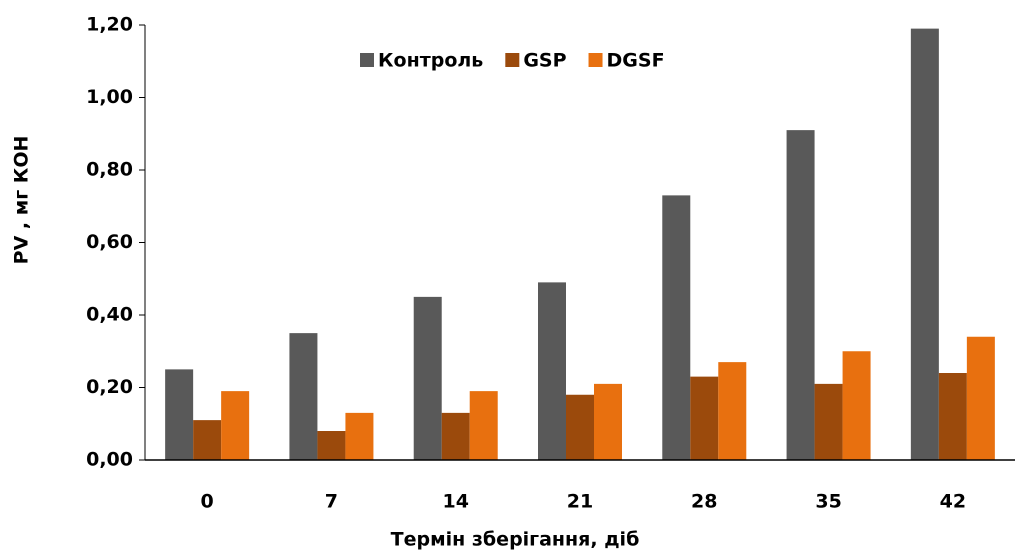 This screenshot has width=1025, height=555. I want to click on x-tick-label: 28, so click(704, 502).